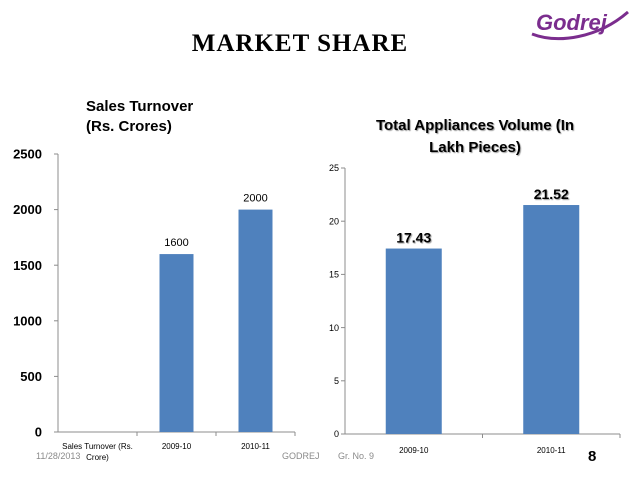 This screenshot has height=479, width=638. I want to click on chart2-y-tick-label: 10, so click(334, 328).